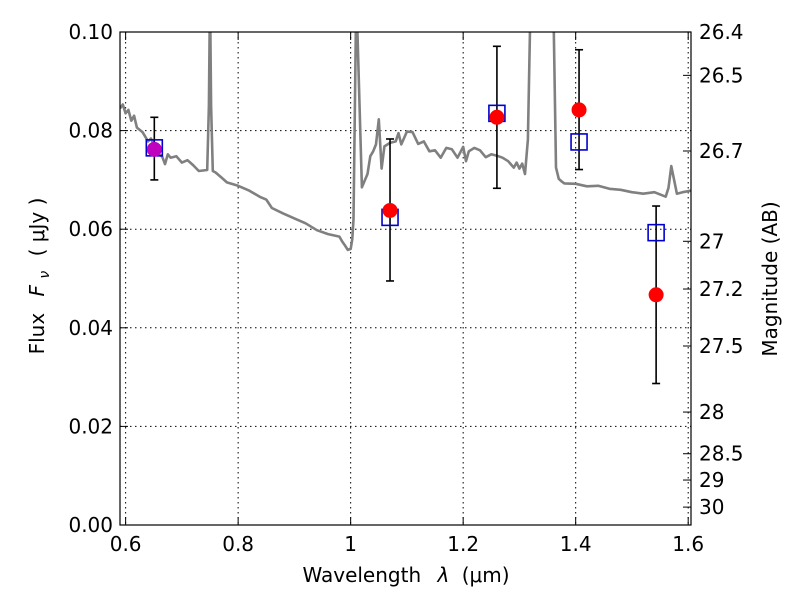  I want to click on mag-tick-label: 26.5, so click(721, 75).